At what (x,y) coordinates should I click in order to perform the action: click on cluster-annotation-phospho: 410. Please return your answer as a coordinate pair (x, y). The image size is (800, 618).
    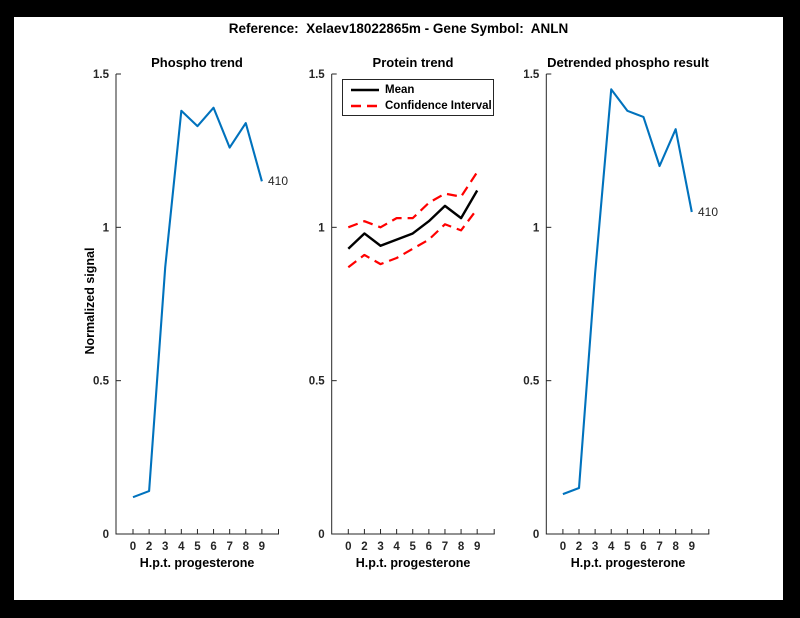
    Looking at the image, I should click on (278, 181).